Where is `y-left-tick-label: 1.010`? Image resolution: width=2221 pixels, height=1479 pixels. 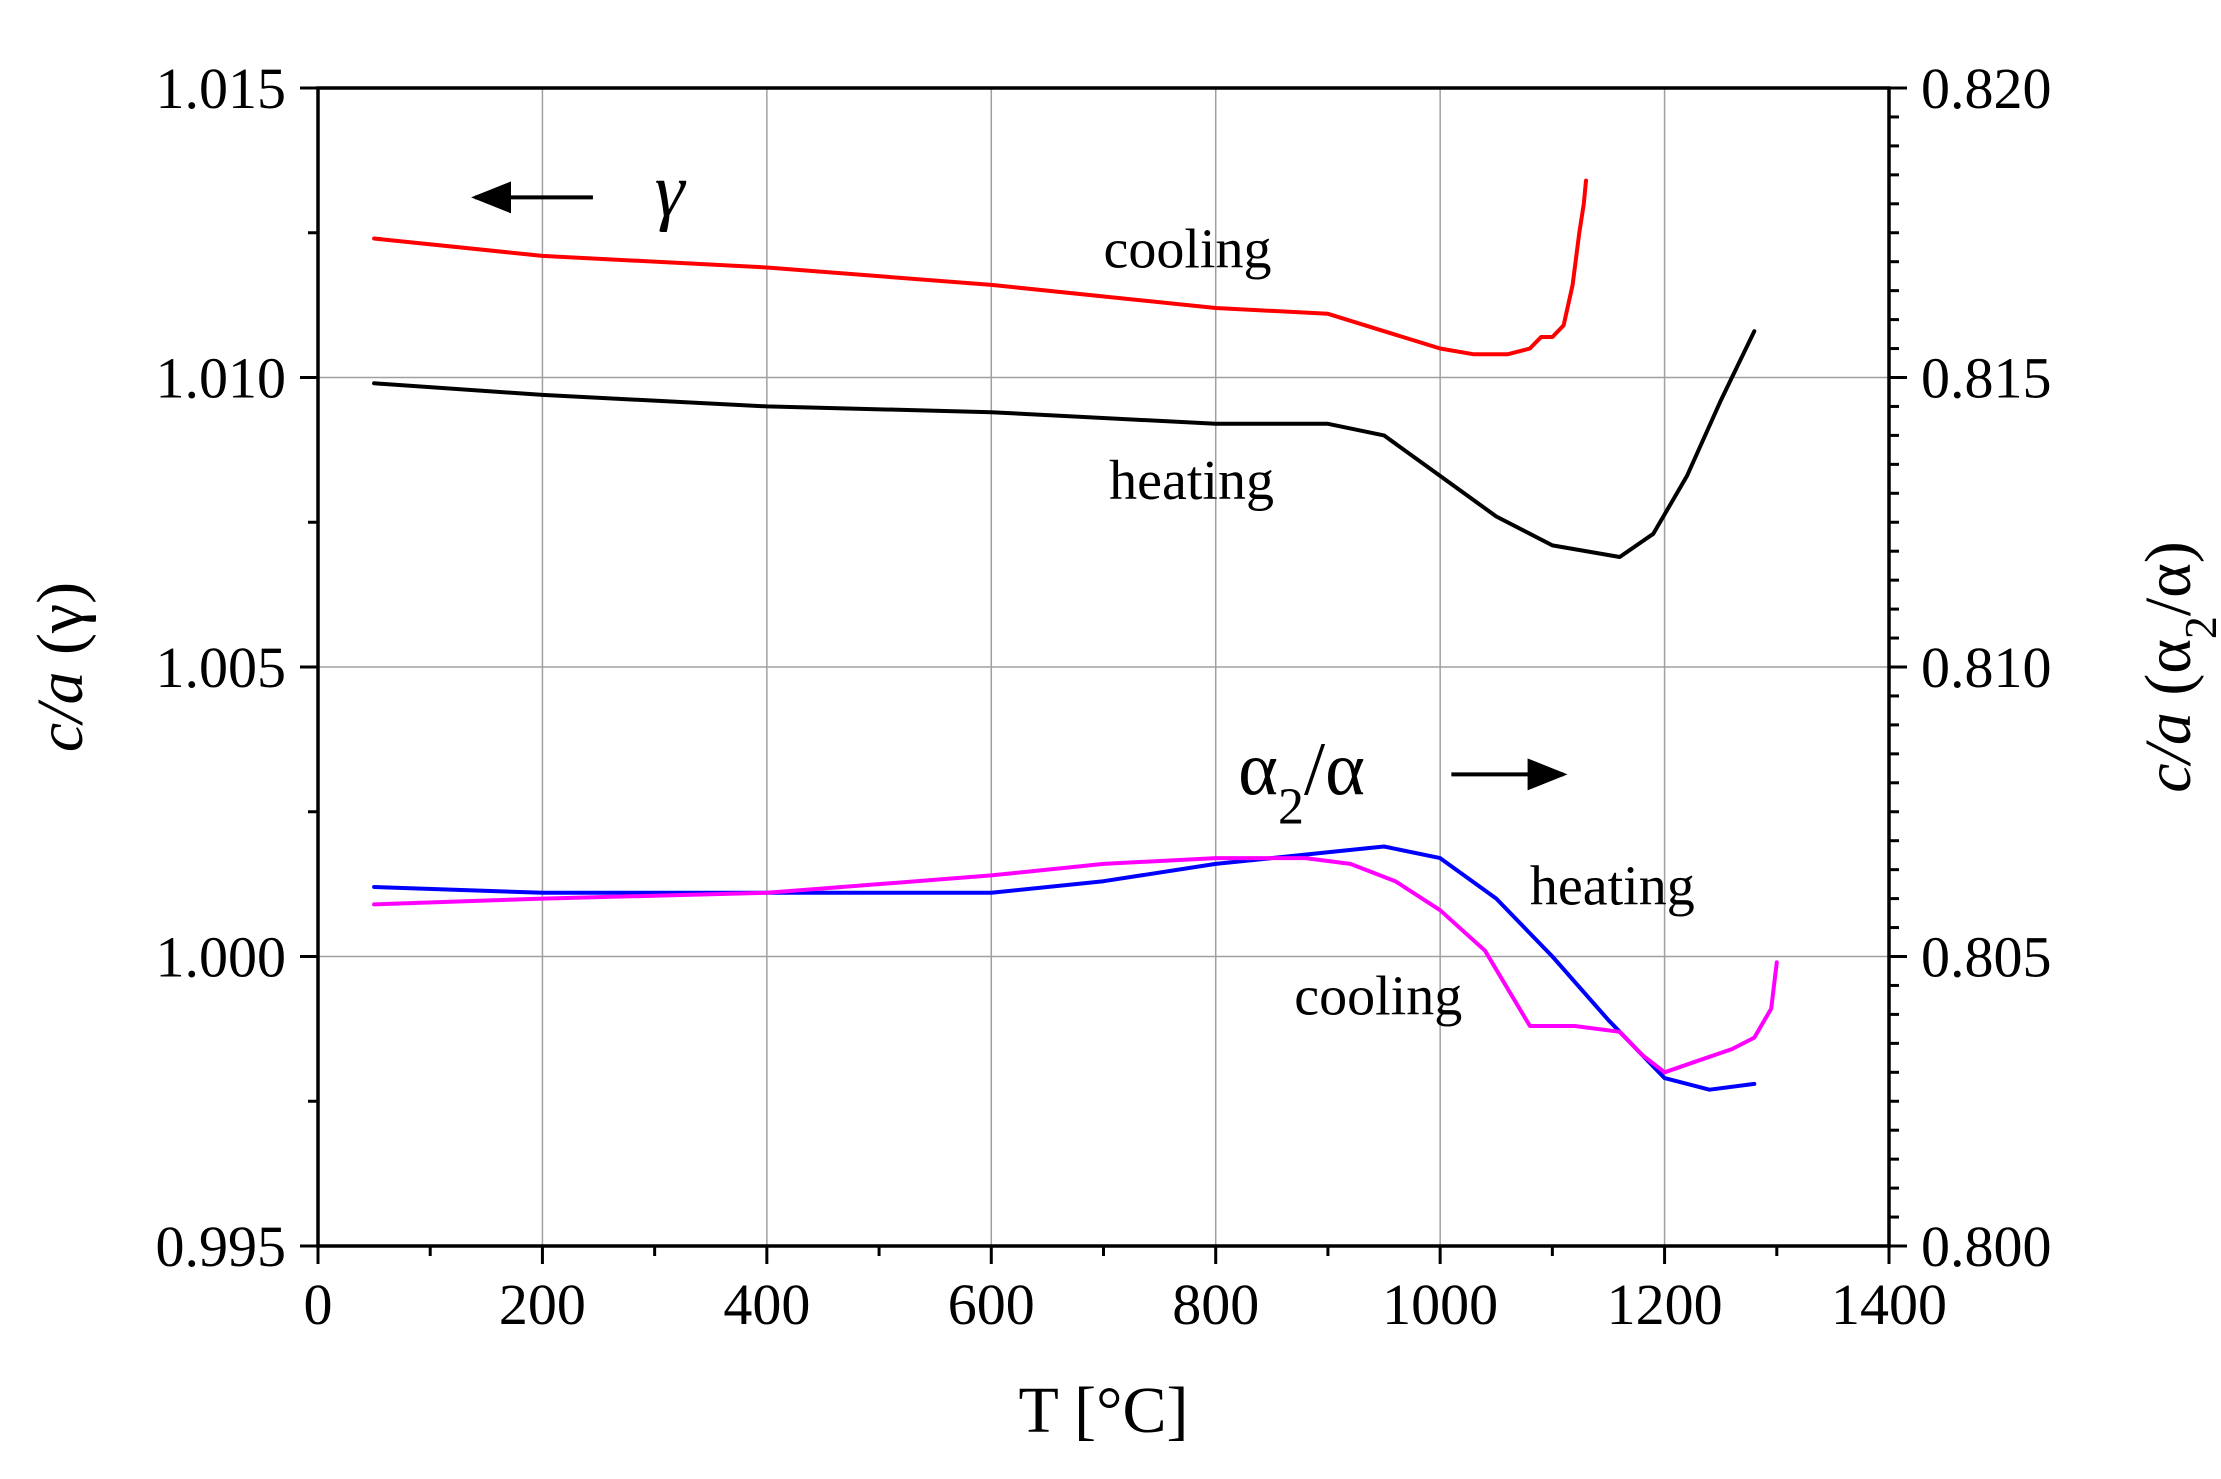
y-left-tick-label: 1.010 is located at coordinates (221, 378).